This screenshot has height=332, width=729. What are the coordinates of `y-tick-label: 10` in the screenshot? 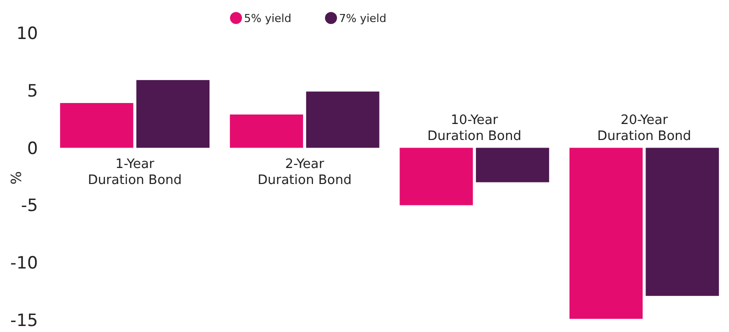 It's located at (27, 34).